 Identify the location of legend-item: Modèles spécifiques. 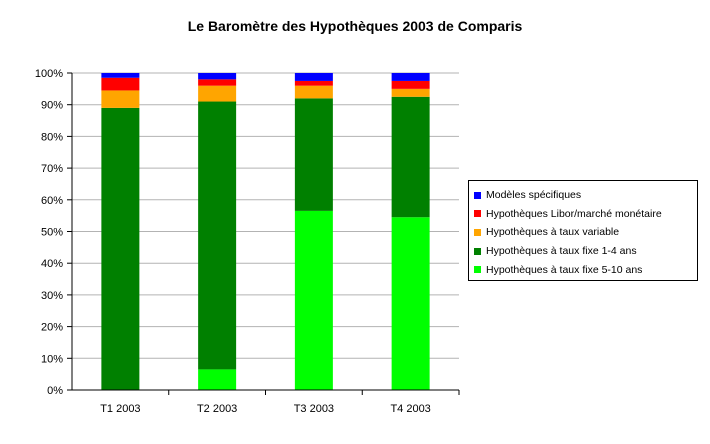
(585, 195).